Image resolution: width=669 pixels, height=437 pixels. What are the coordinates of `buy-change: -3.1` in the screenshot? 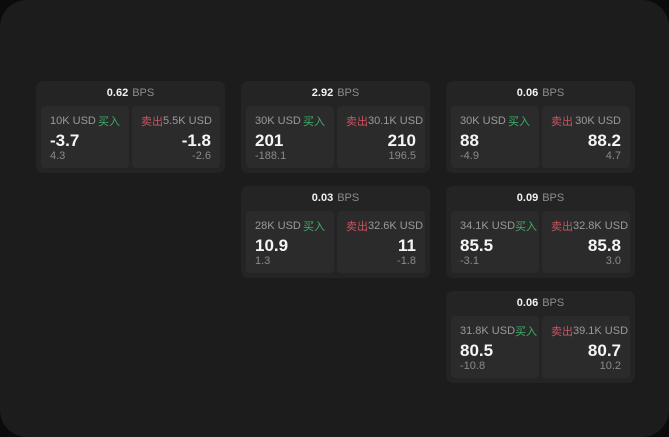 It's located at (469, 261).